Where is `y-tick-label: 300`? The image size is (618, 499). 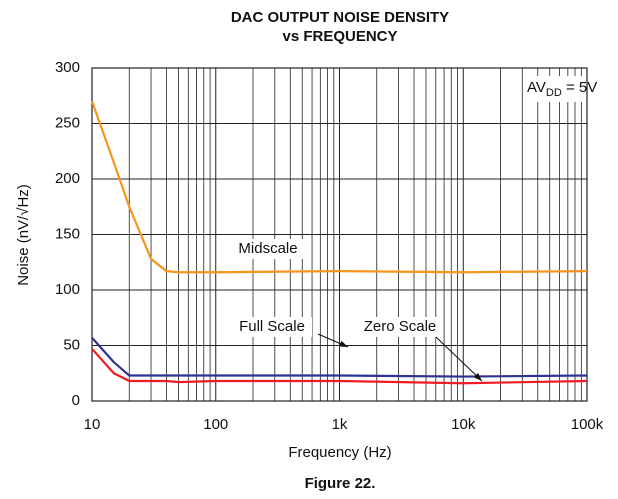
y-tick-label: 300 is located at coordinates (67, 67).